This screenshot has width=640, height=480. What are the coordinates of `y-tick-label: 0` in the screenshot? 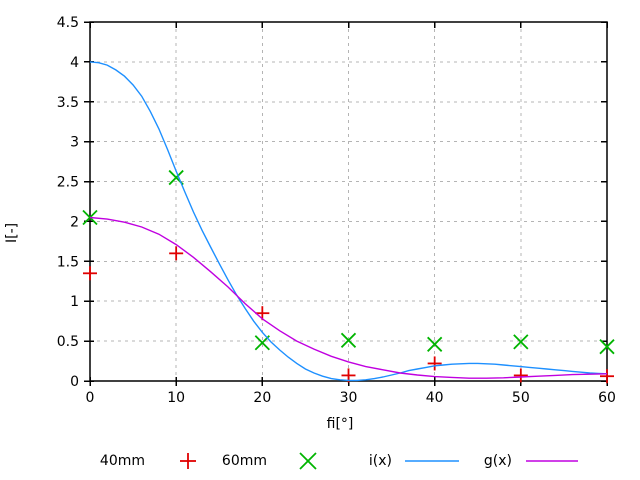 It's located at (74, 382).